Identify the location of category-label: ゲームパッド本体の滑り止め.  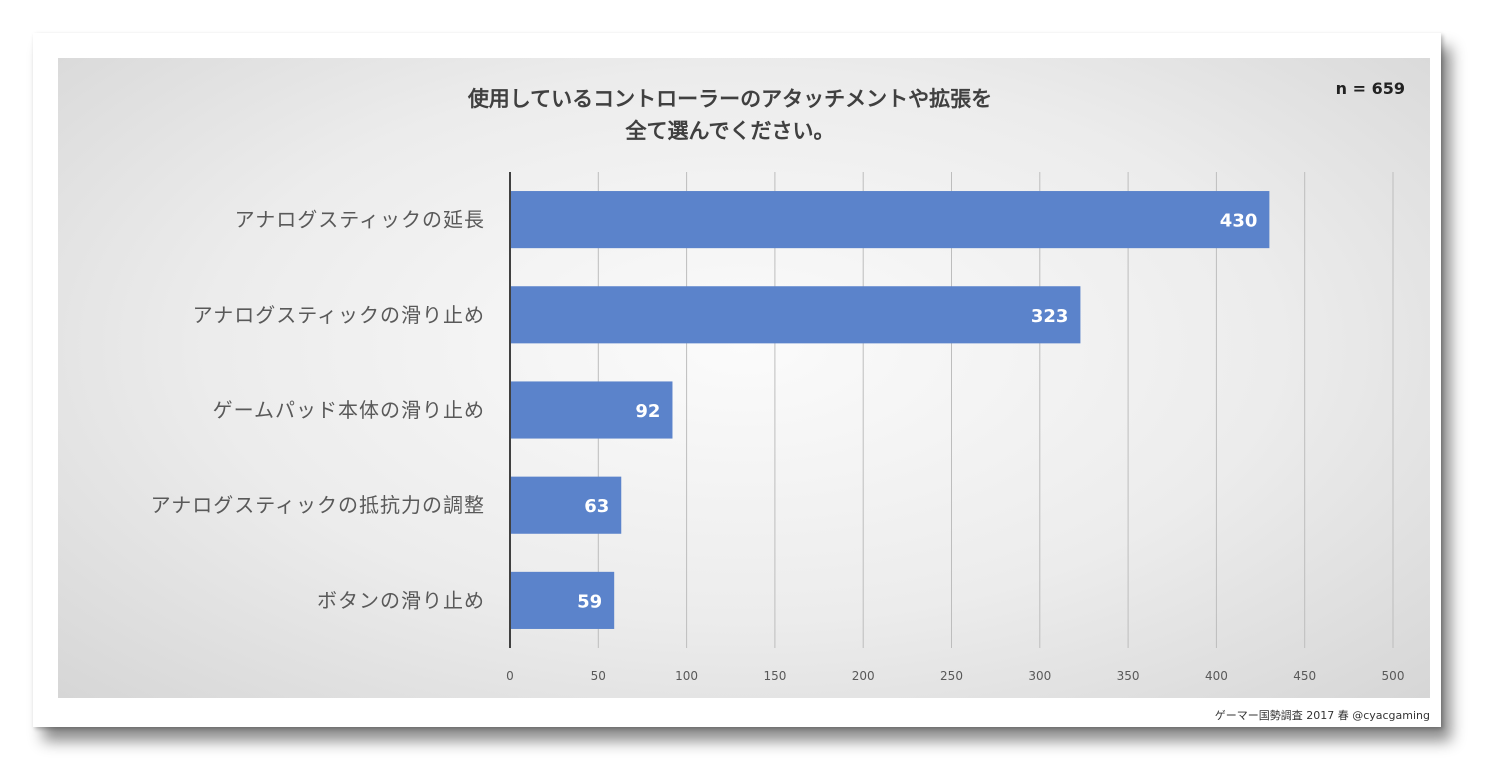
(349, 410).